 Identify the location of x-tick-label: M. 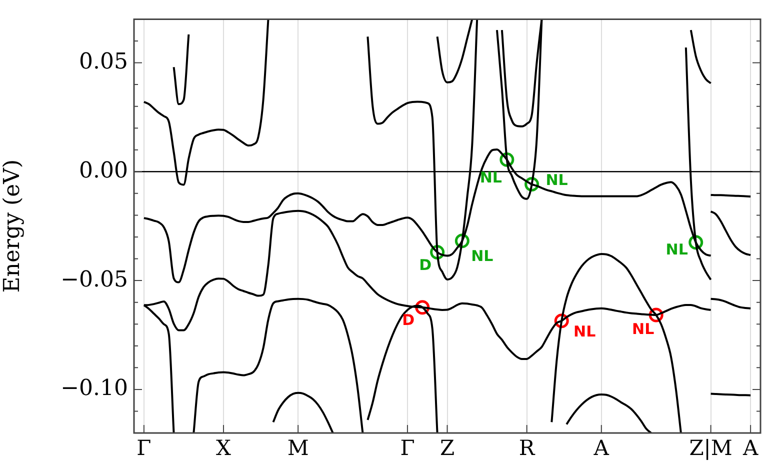
(298, 448).